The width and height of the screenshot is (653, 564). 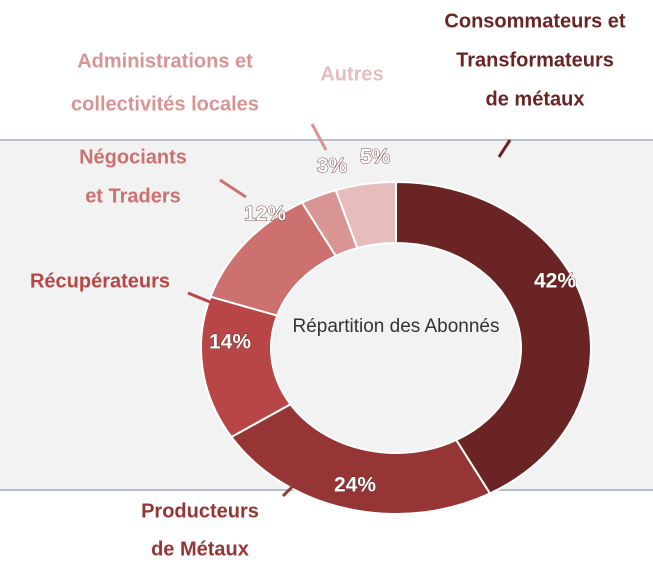 I want to click on value-label: 24%, so click(x=355, y=485).